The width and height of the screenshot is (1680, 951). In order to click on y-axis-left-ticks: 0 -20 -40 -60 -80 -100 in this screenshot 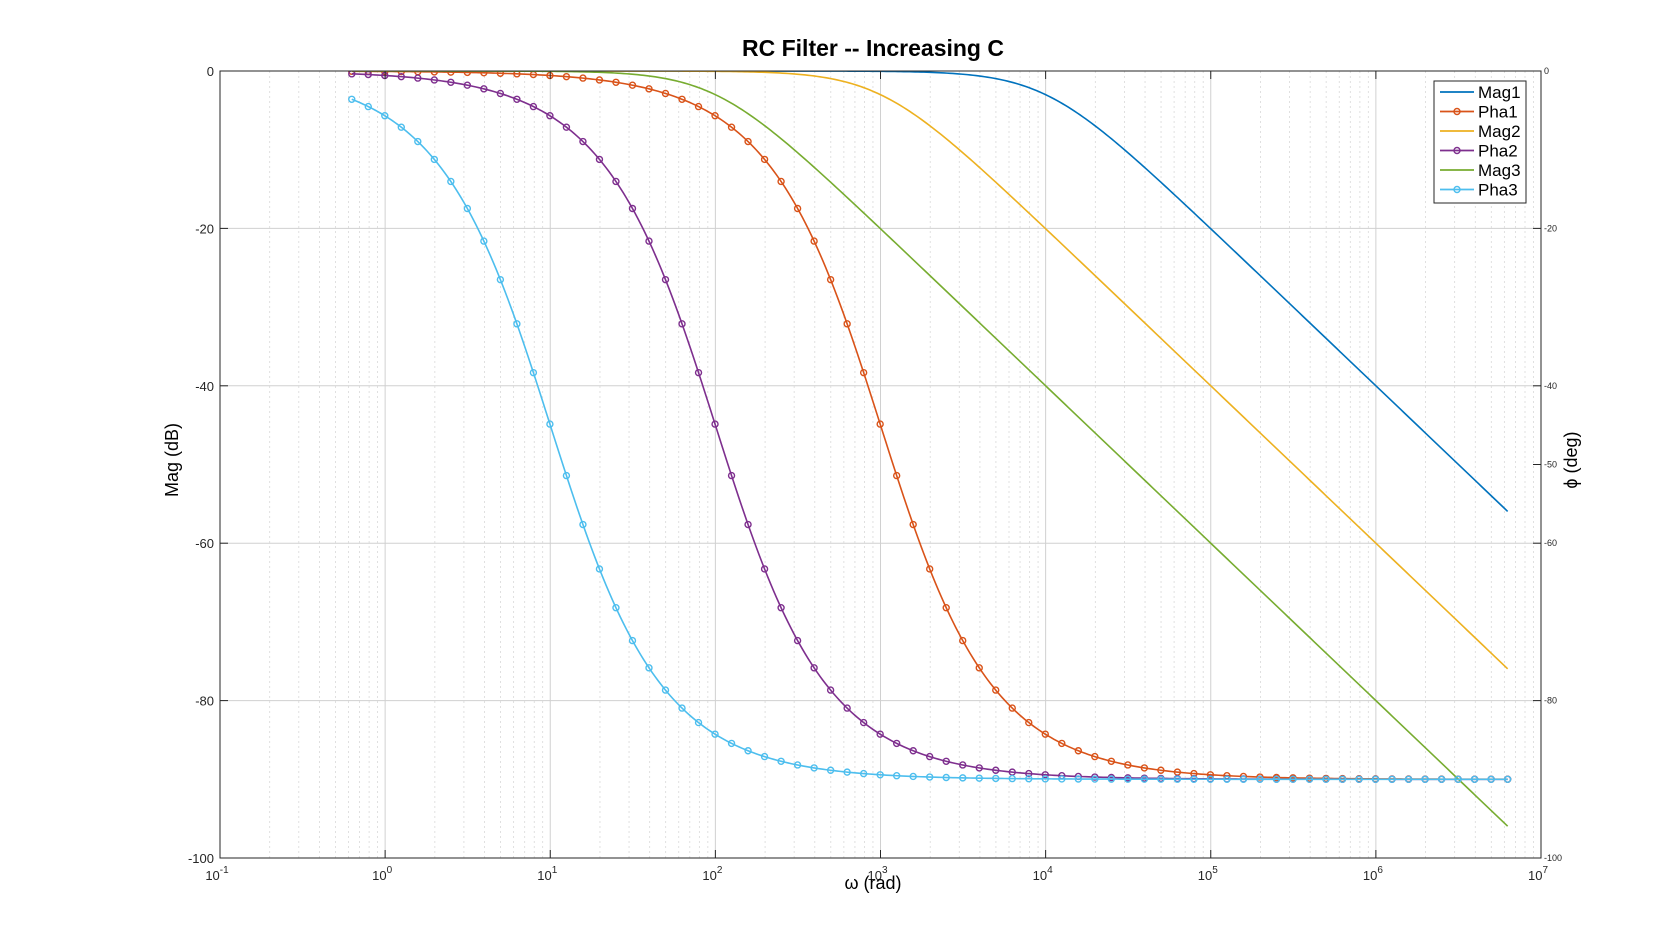, I will do `click(208, 465)`.